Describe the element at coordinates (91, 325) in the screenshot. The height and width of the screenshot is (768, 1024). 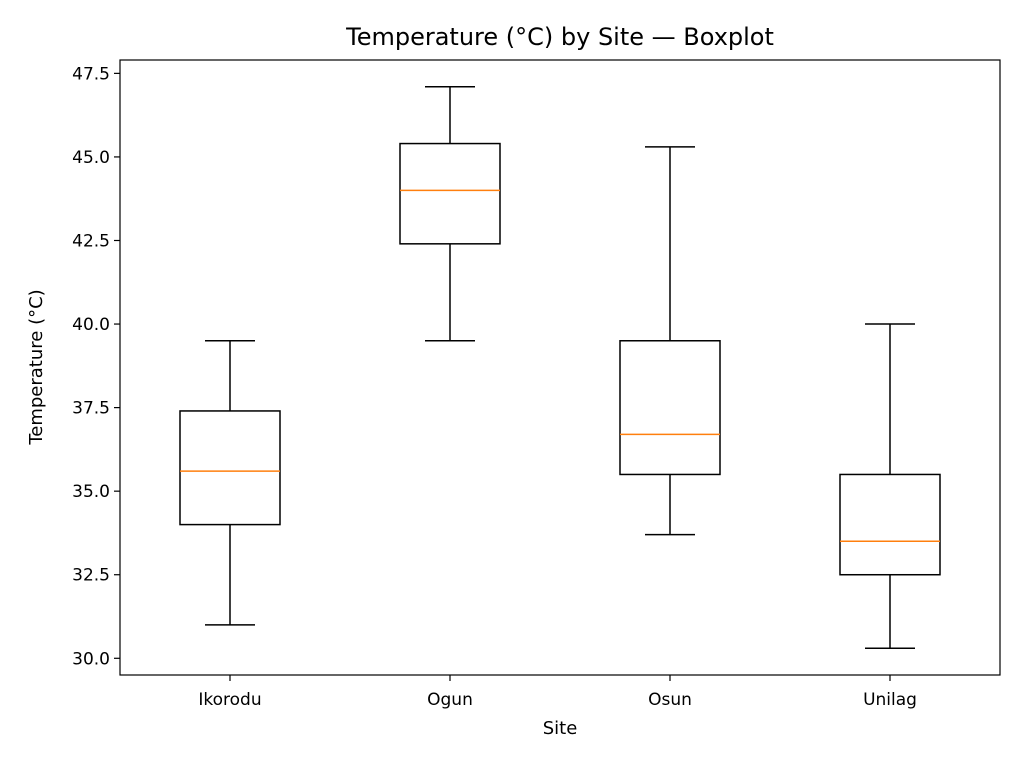
I see `y-tick-label: 40.0` at that location.